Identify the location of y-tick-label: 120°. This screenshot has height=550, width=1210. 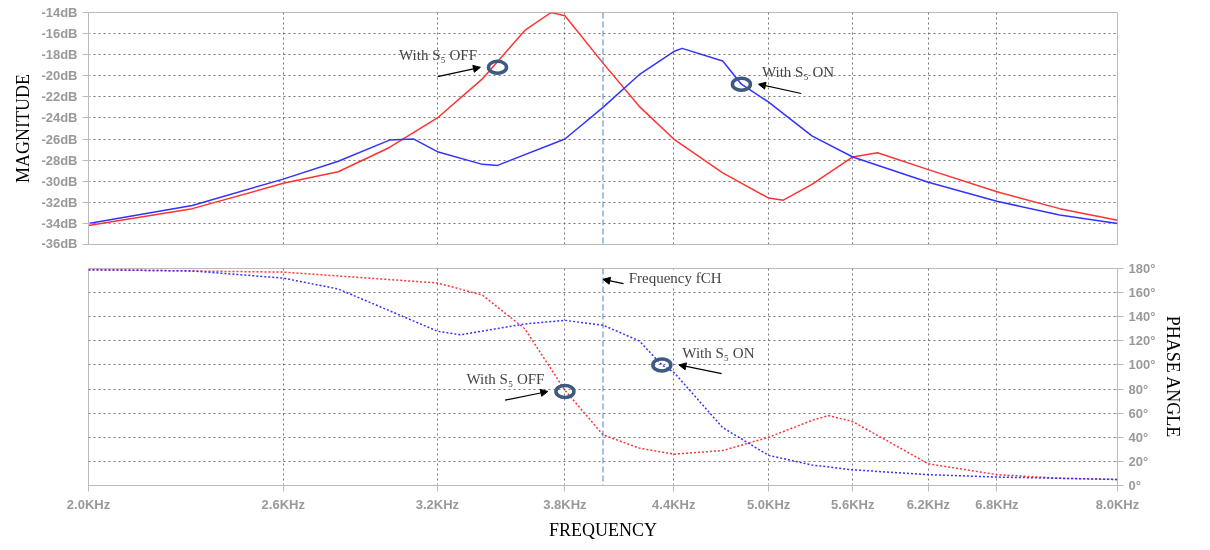
(1142, 341).